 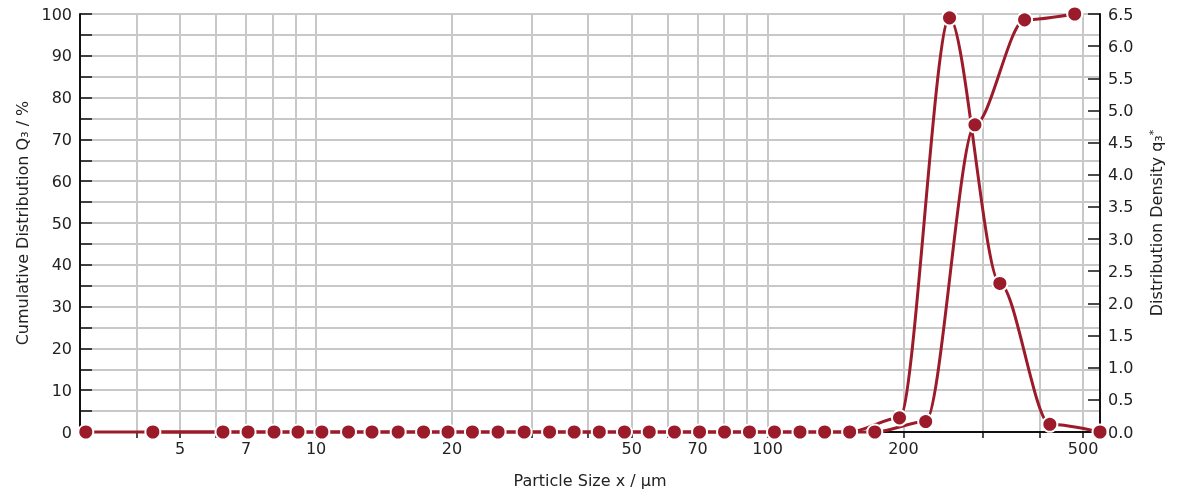 What do you see at coordinates (316, 448) in the screenshot?
I see `x-tick-label: 10` at bounding box center [316, 448].